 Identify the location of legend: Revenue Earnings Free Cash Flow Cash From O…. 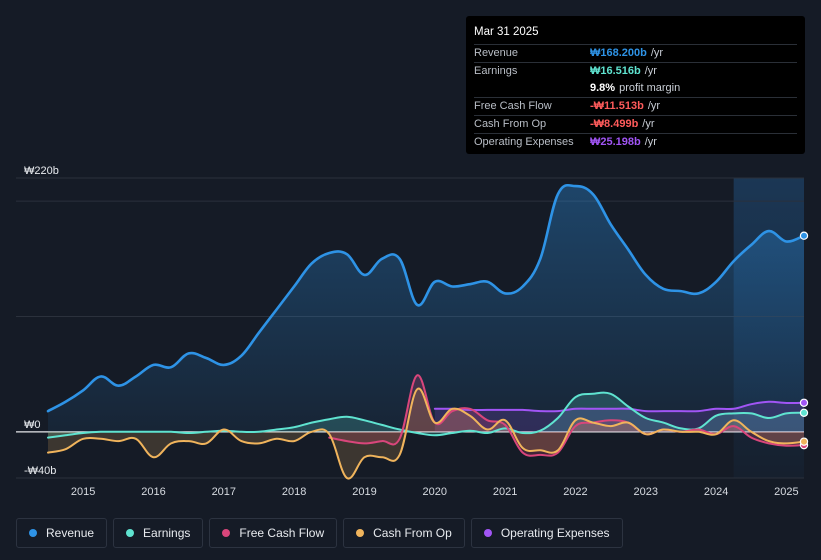
(319, 533).